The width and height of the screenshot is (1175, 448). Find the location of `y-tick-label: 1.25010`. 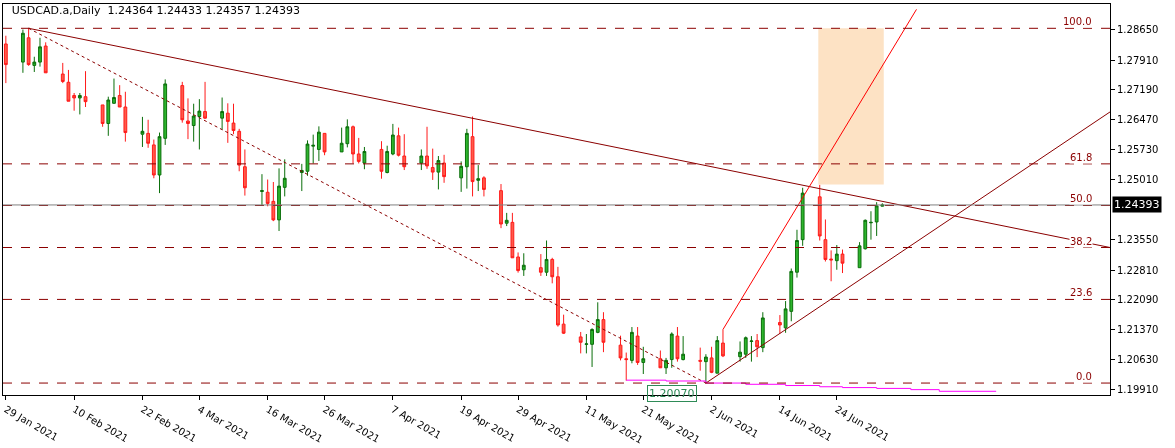

y-tick-label: 1.25010 is located at coordinates (1138, 180).